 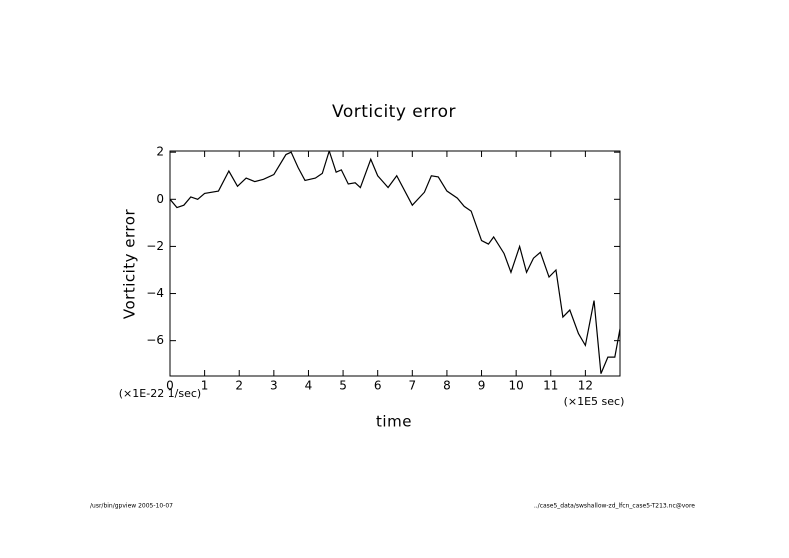 I want to click on y-tick-label: 0, so click(x=160, y=199).